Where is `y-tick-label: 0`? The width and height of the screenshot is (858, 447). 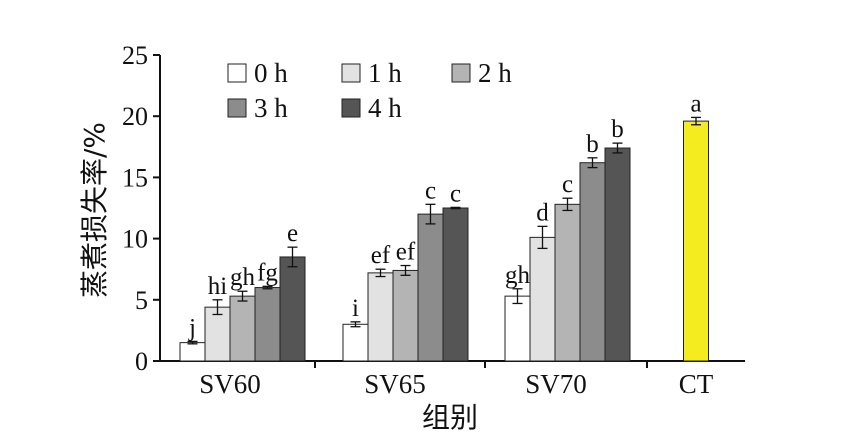 y-tick-label: 0 is located at coordinates (141, 361).